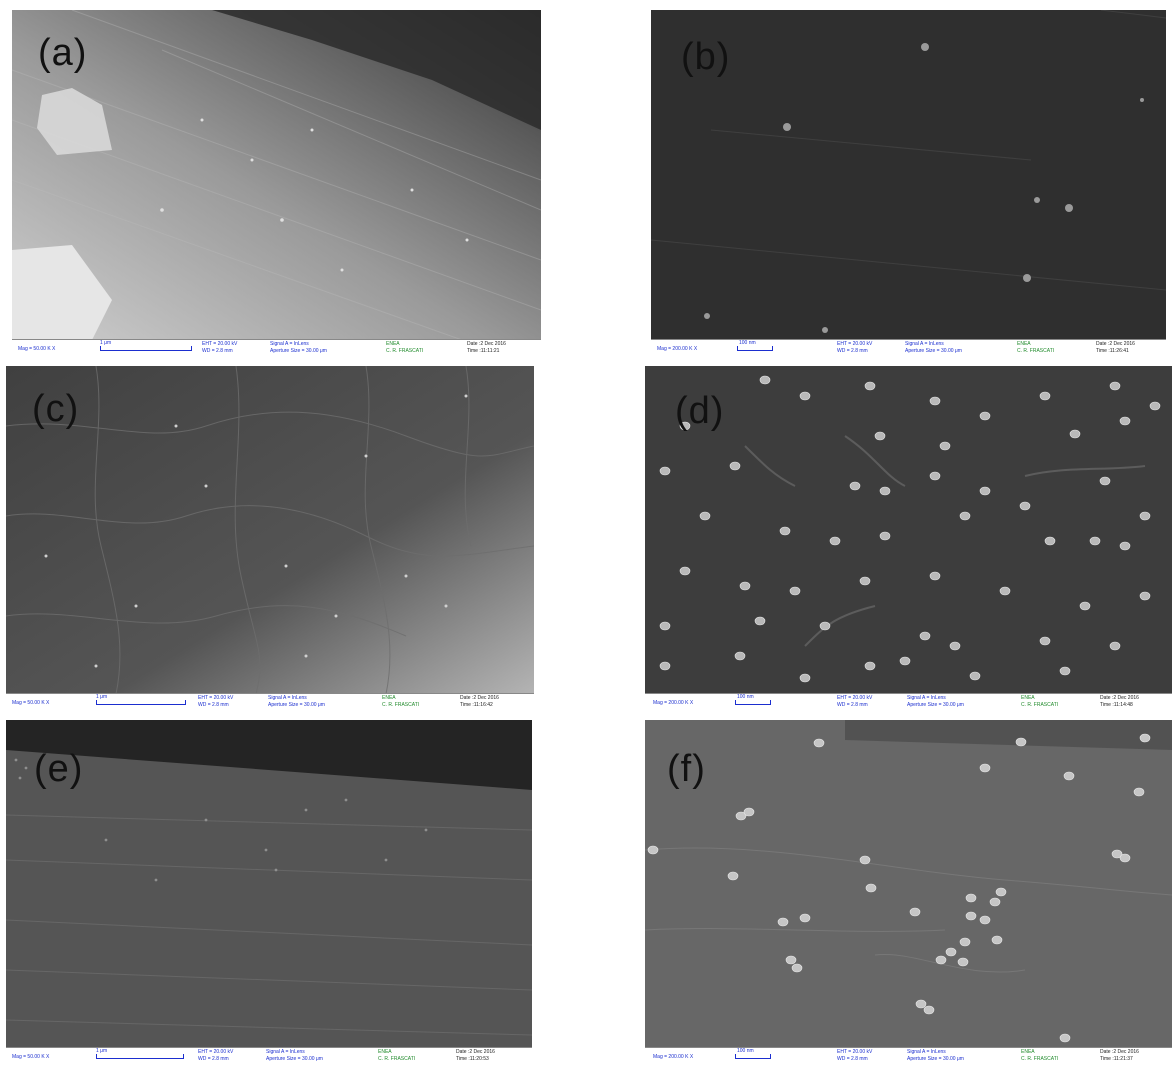 The height and width of the screenshot is (1066, 1172). Describe the element at coordinates (686, 769) in the screenshot. I see `panel-label-f: (f)` at that location.